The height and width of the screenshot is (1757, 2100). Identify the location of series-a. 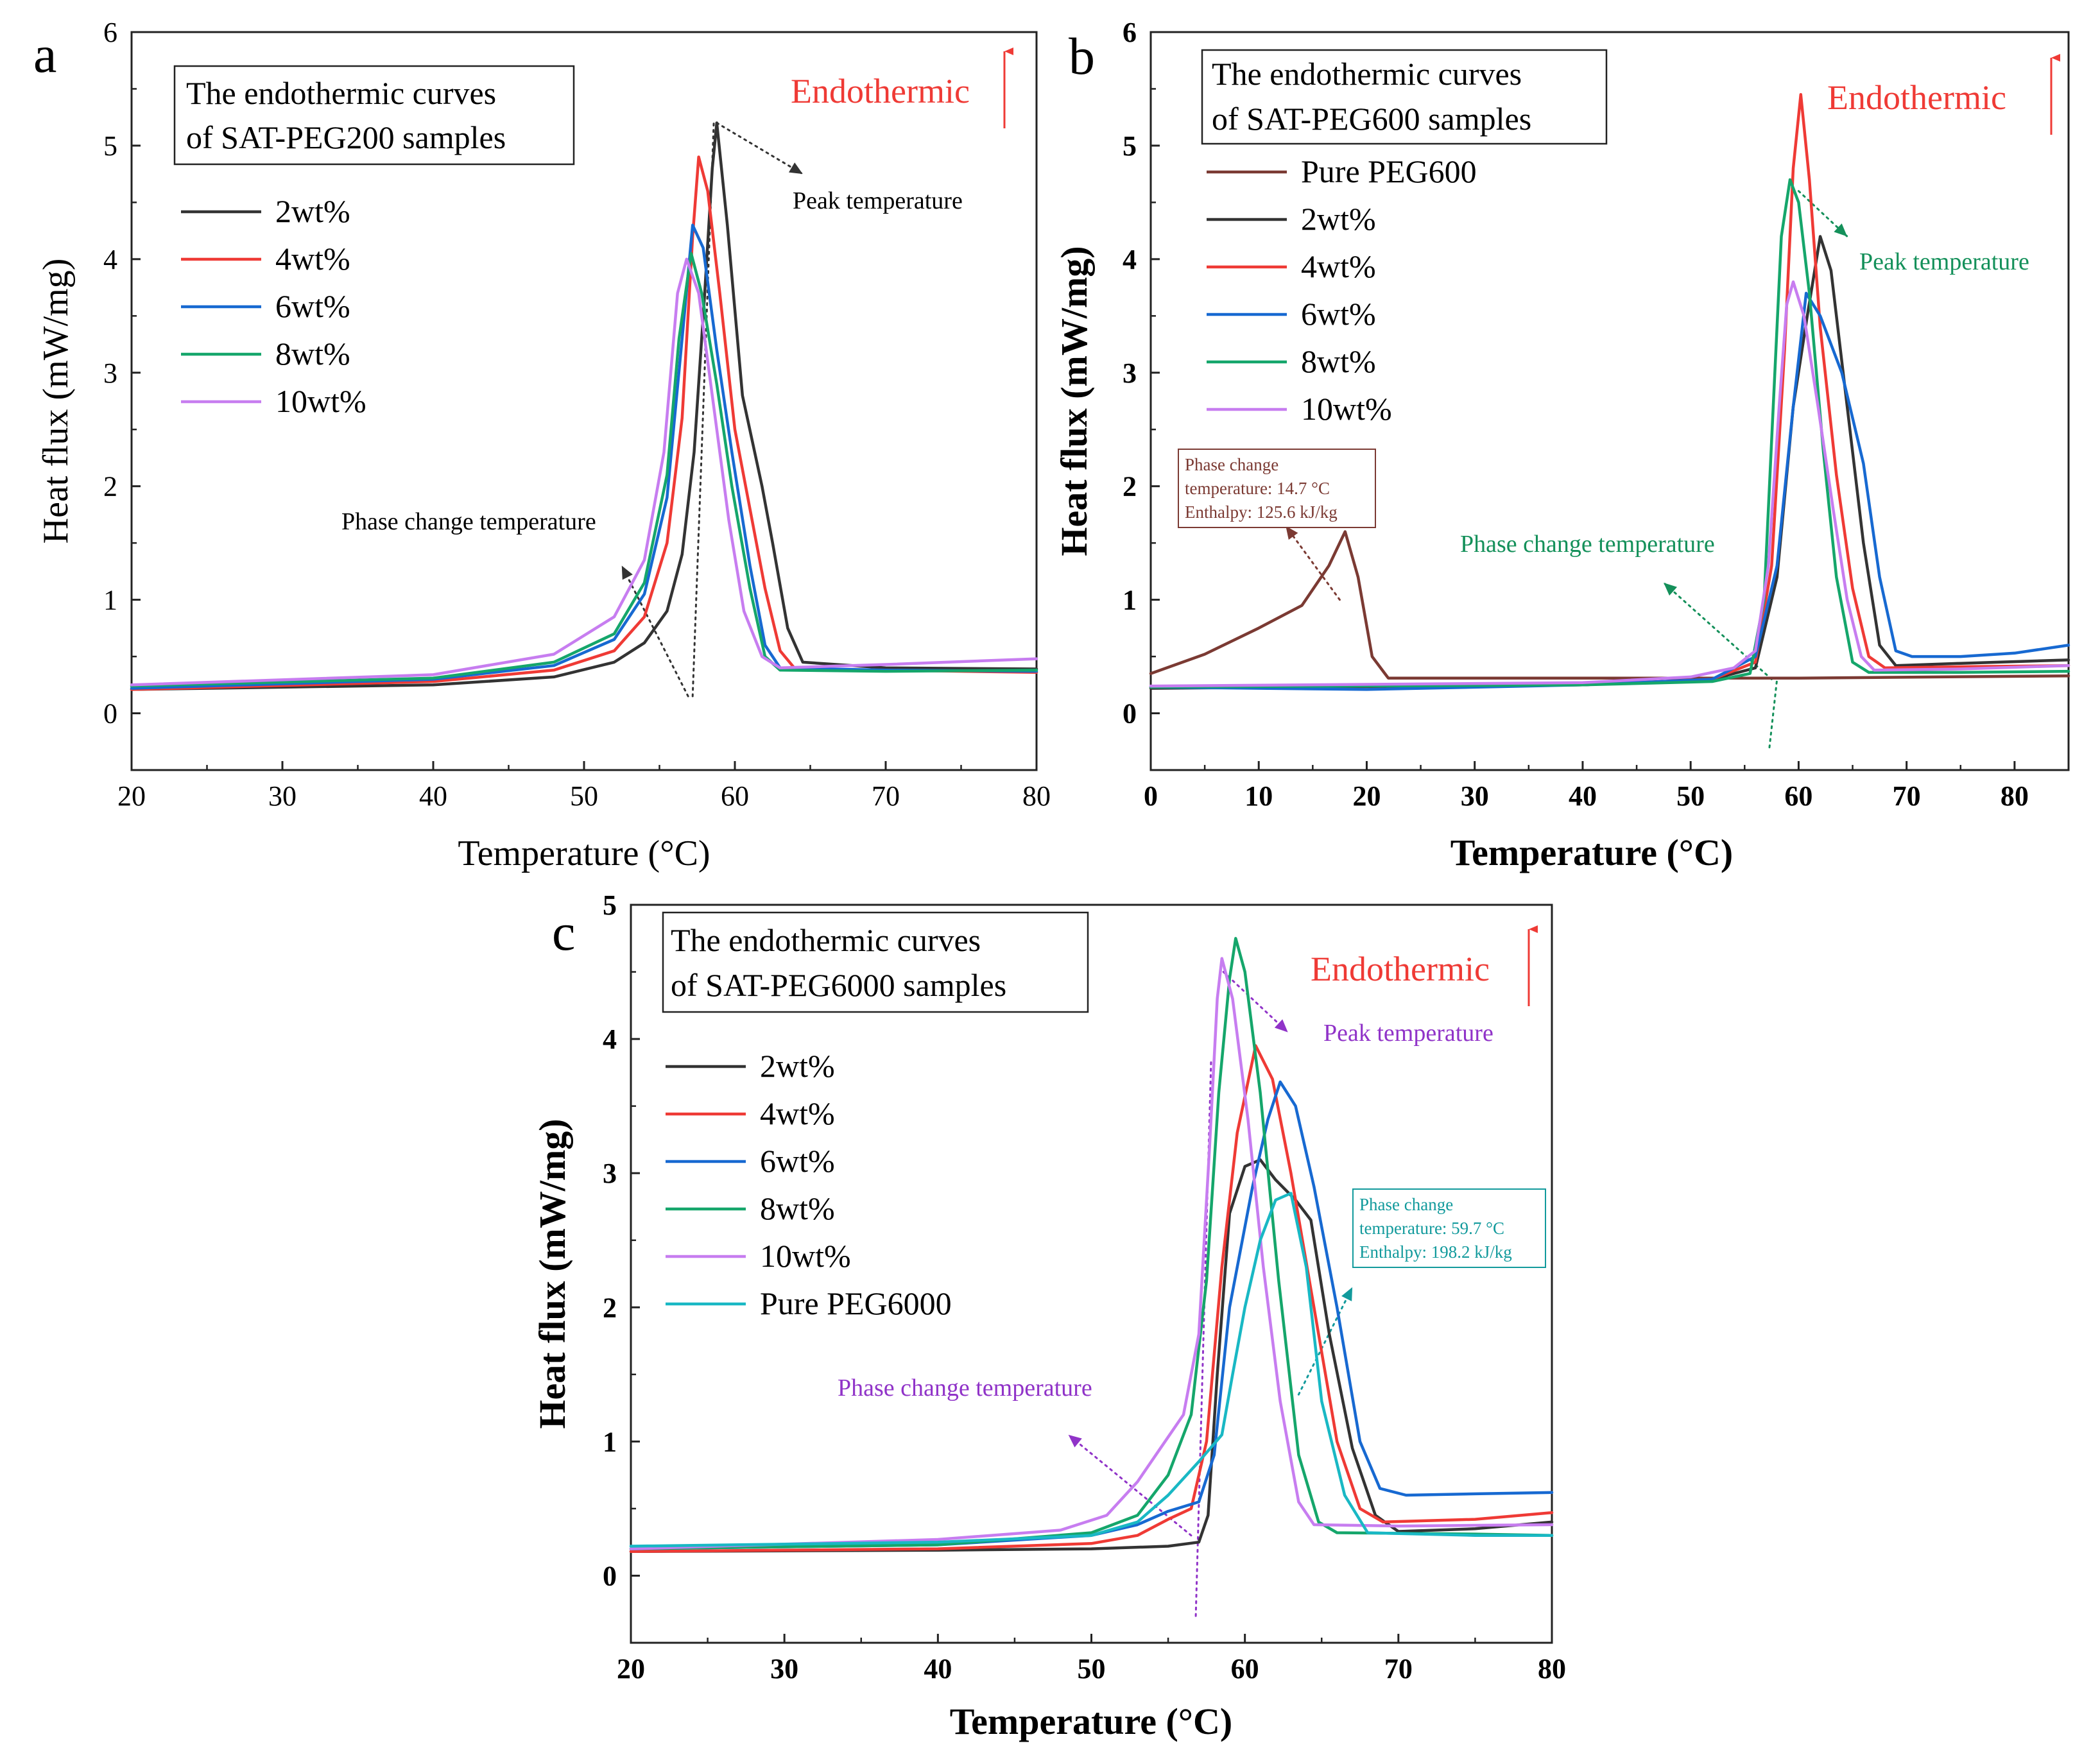
(584, 406).